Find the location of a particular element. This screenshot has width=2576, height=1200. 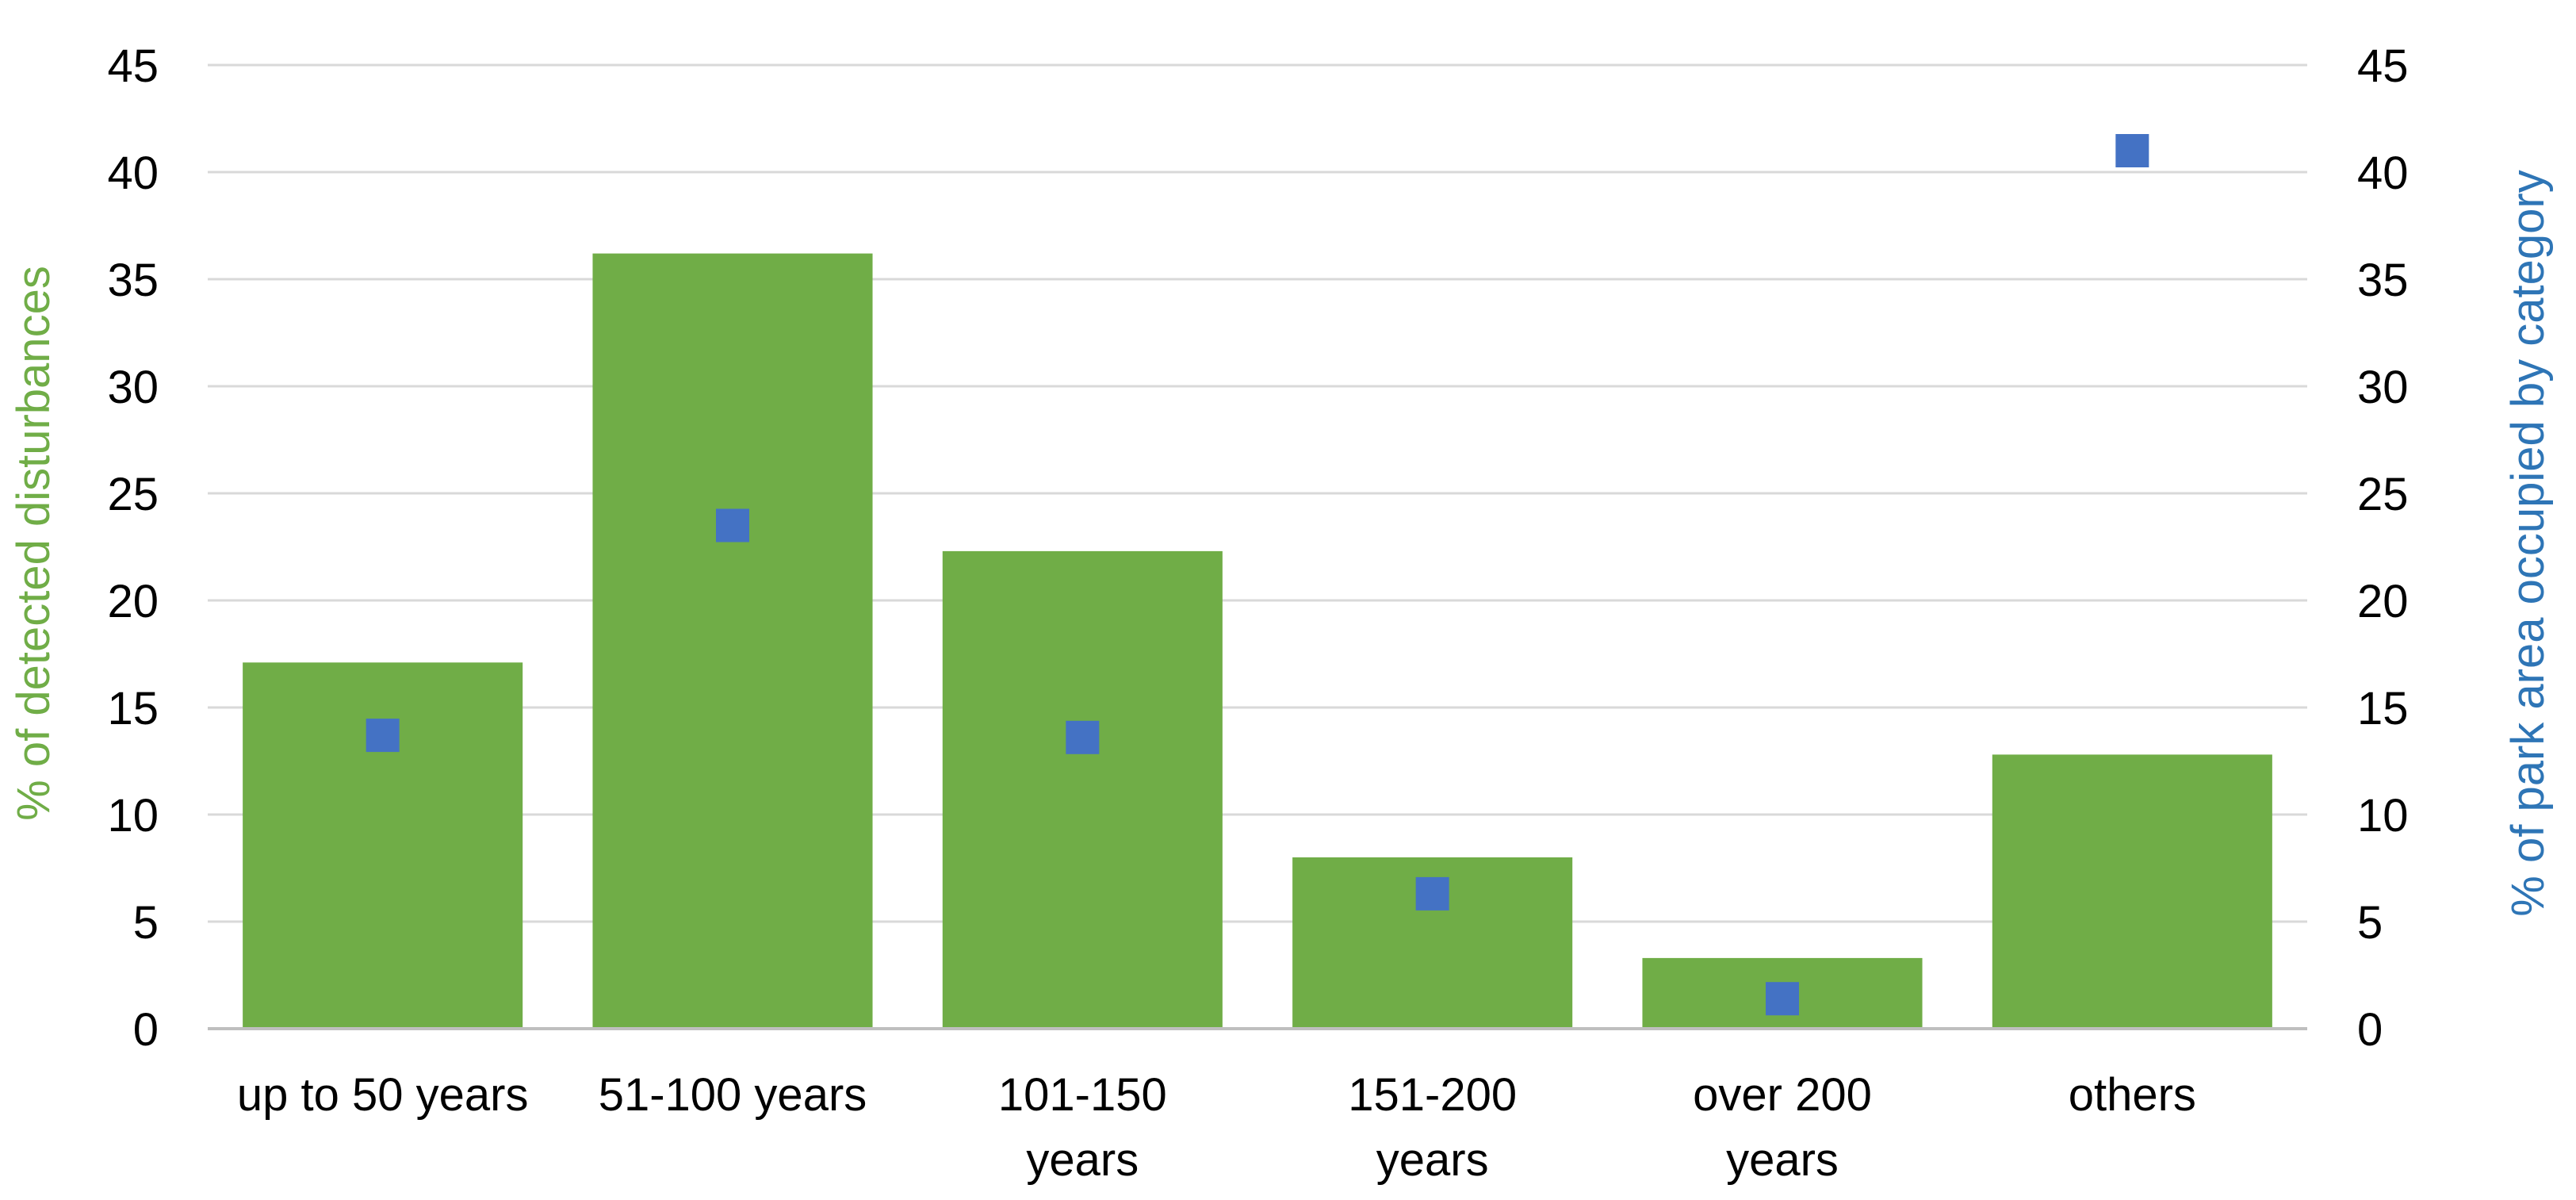

y-left-tick-label: 35 is located at coordinates (133, 280).